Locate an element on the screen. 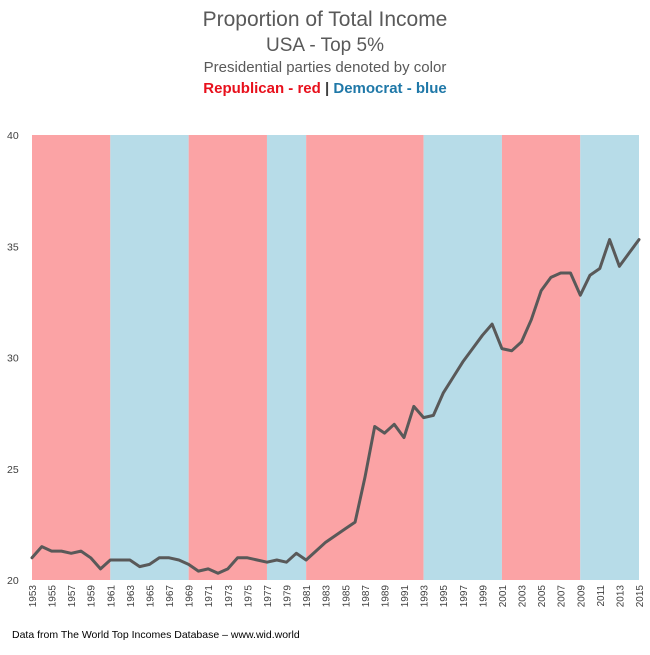 This screenshot has height=655, width=650. x-tick-label: 2007 is located at coordinates (562, 596).